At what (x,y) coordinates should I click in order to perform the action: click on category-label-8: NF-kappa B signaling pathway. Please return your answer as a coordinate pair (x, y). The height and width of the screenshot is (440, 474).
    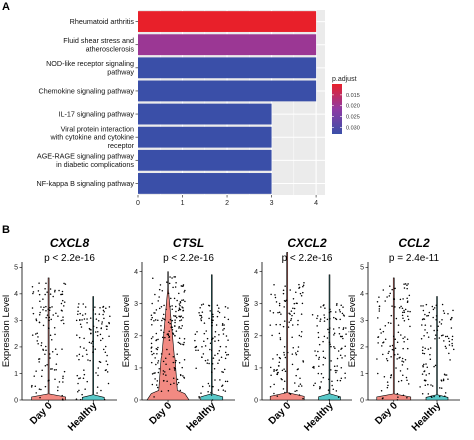
    Looking at the image, I should click on (86, 183).